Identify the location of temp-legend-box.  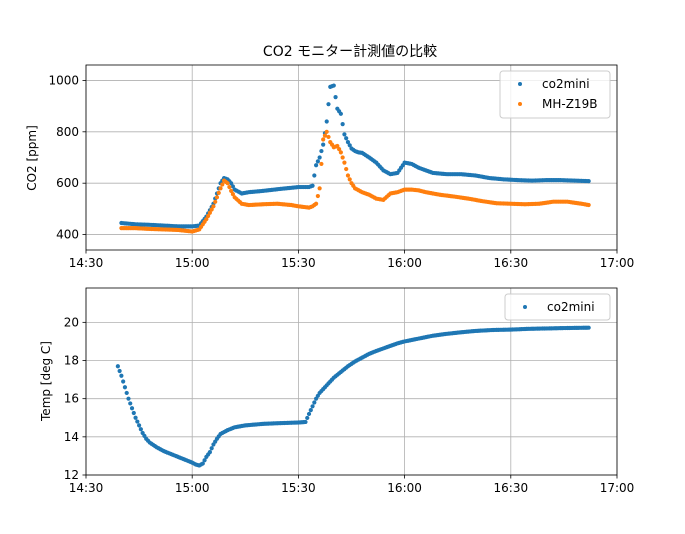
(557, 307).